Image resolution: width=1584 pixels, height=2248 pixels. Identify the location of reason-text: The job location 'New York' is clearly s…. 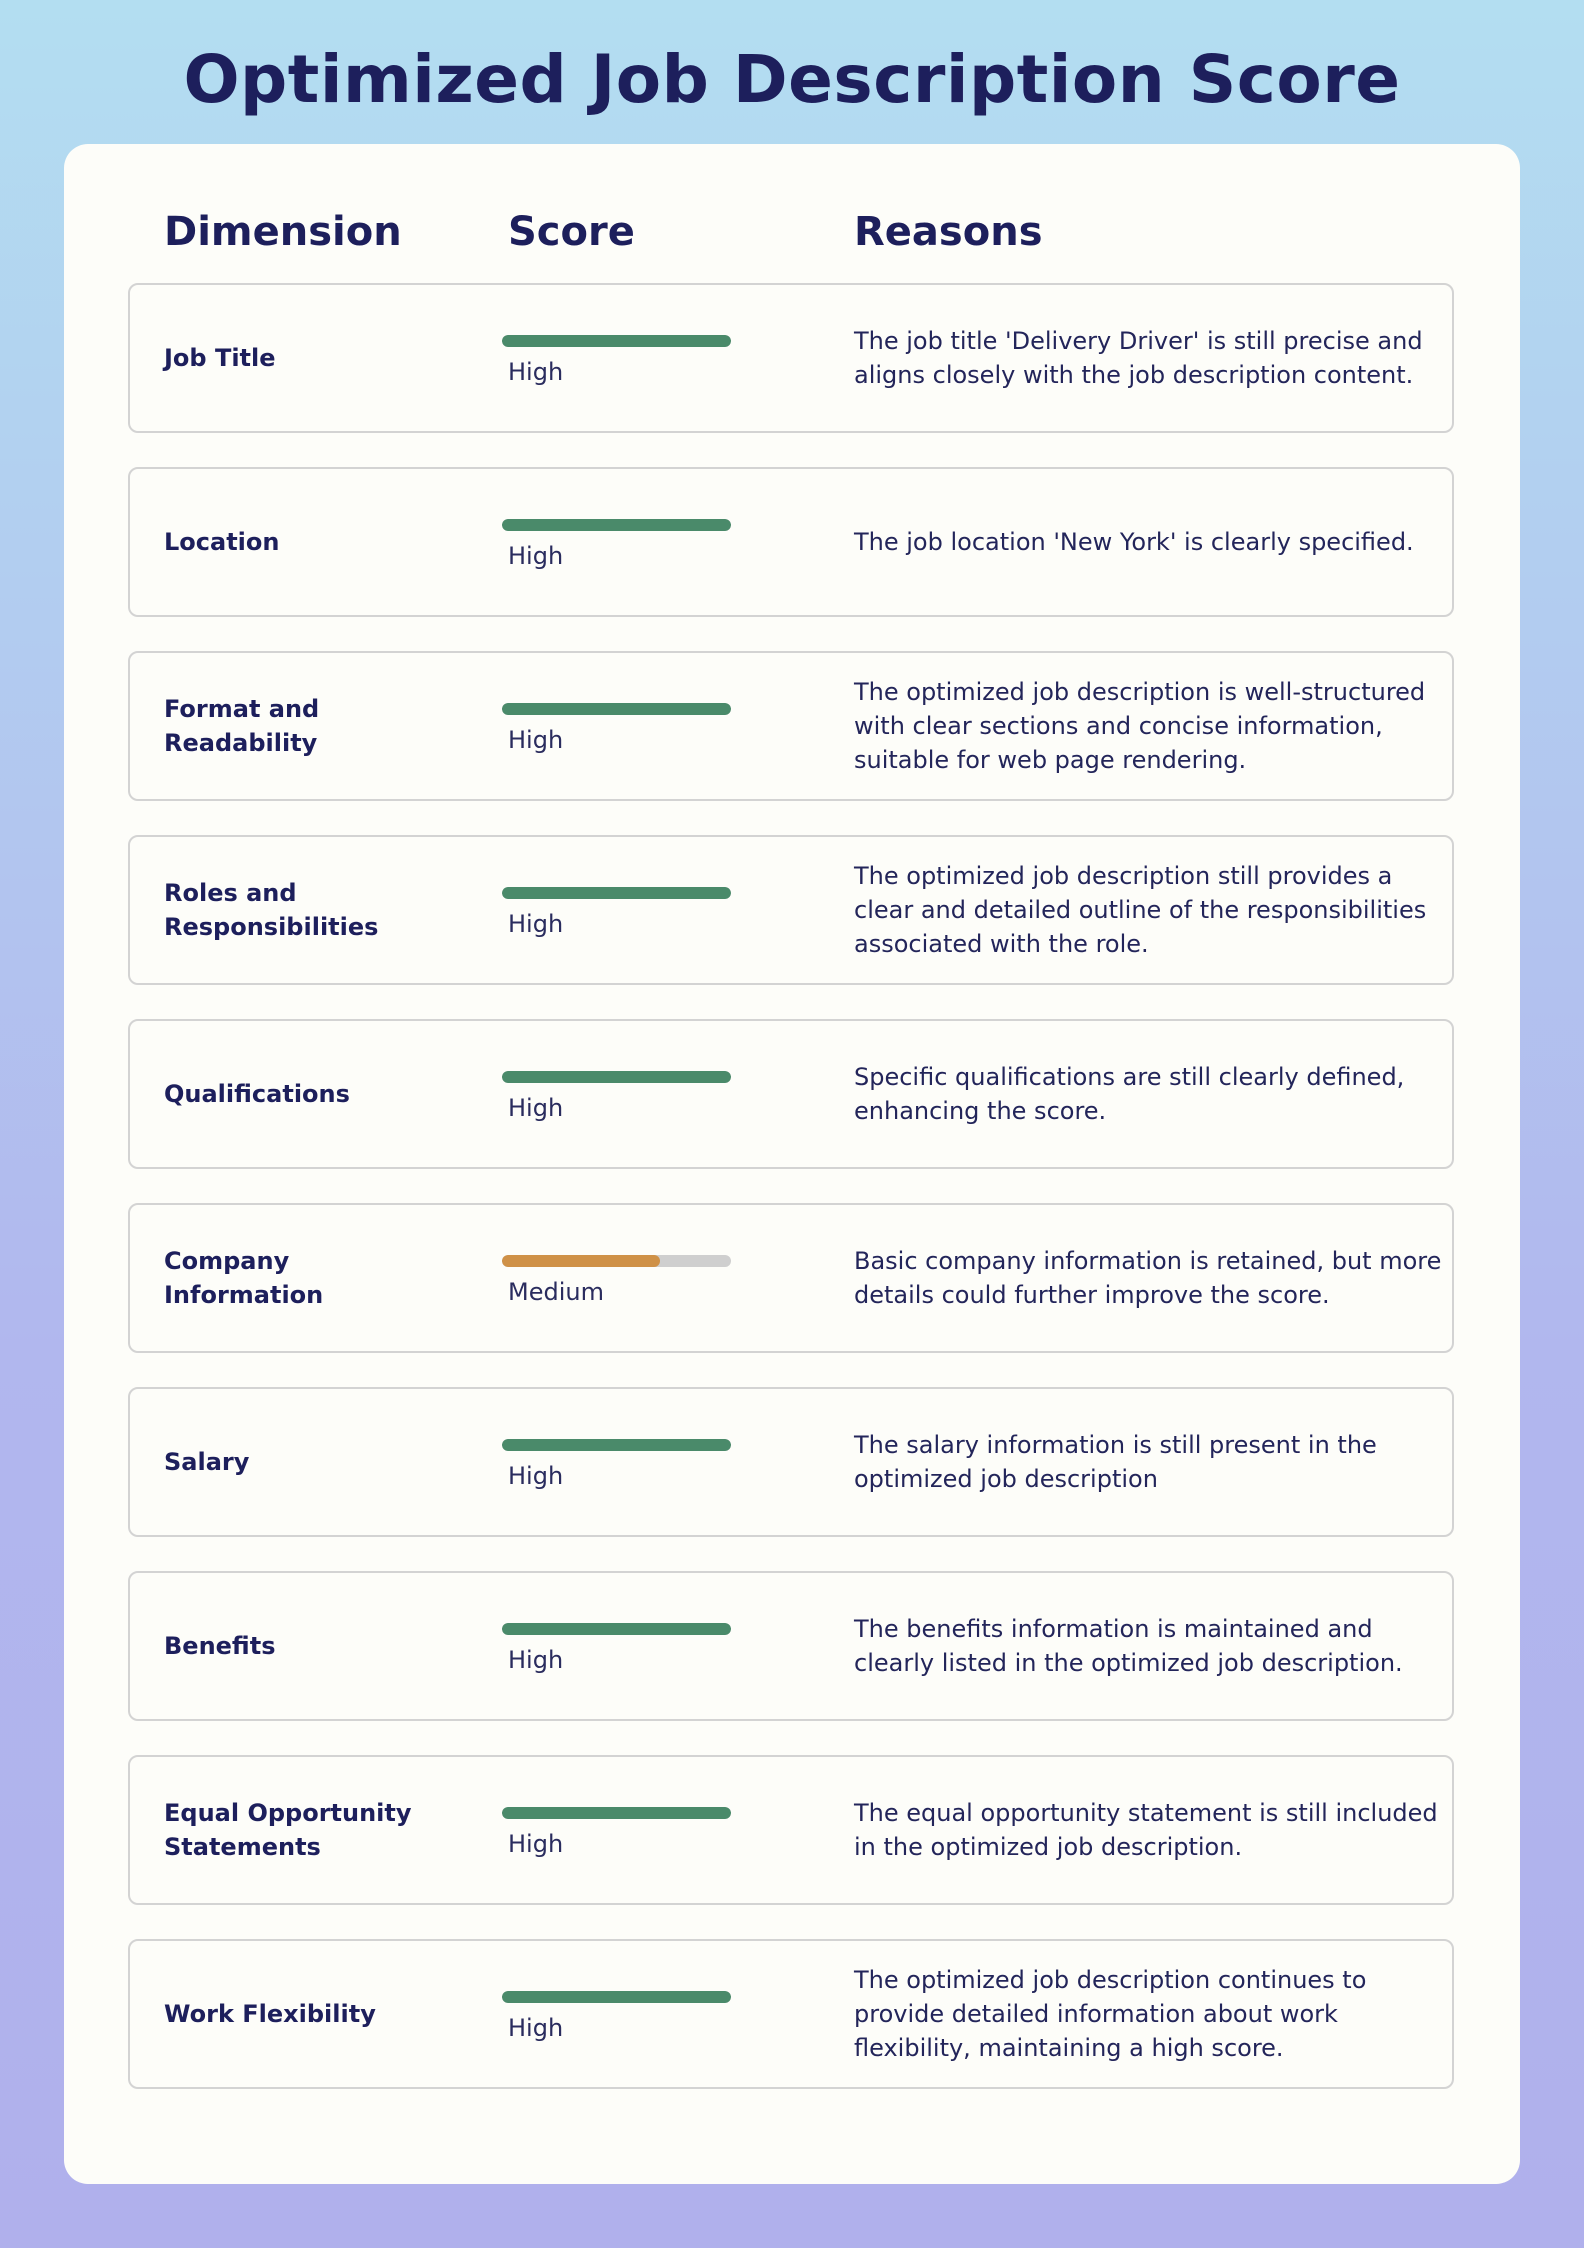
(1134, 542).